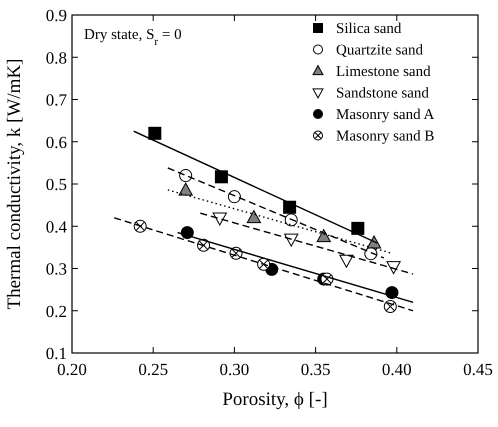 The height and width of the screenshot is (427, 498). I want to click on x-tick-label: 0.25, so click(153, 369).